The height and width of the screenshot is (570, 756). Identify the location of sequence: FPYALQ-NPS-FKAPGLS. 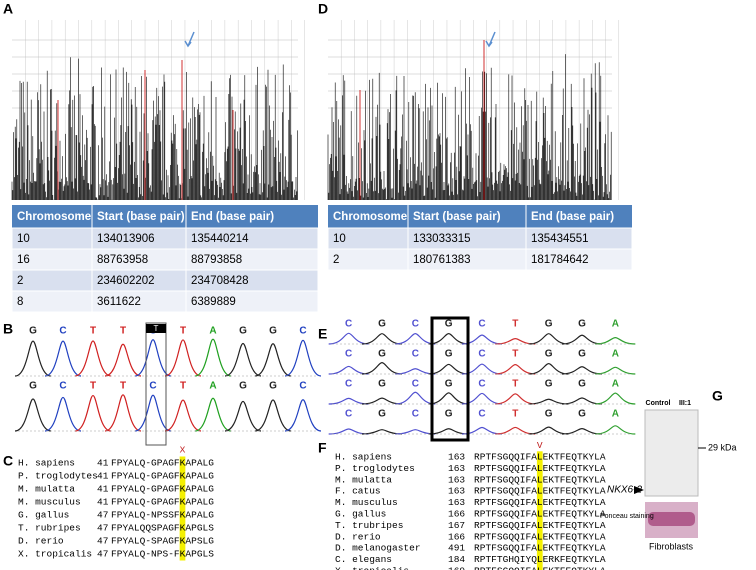
(162, 554).